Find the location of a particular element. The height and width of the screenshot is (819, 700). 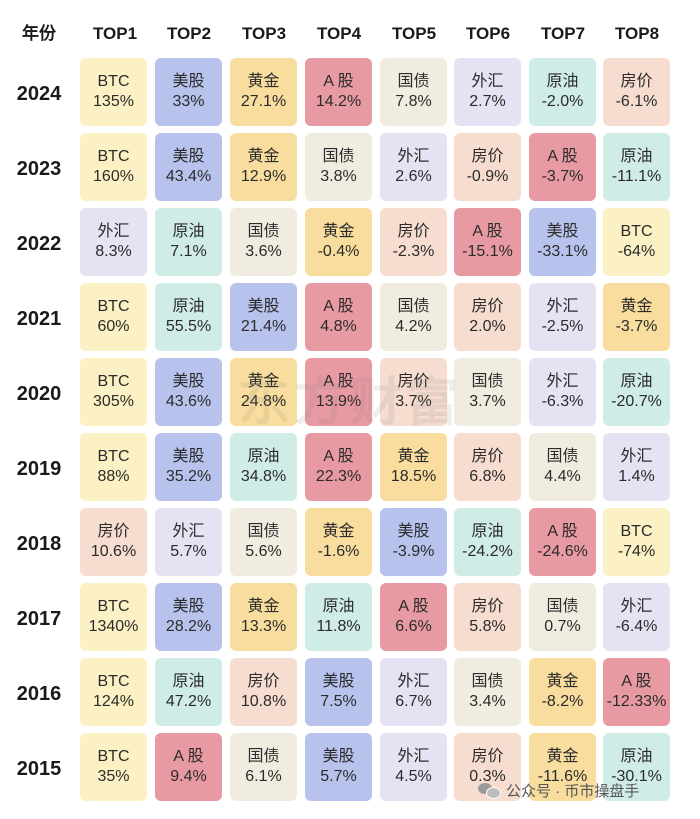

wechat-icon is located at coordinates (489, 790).